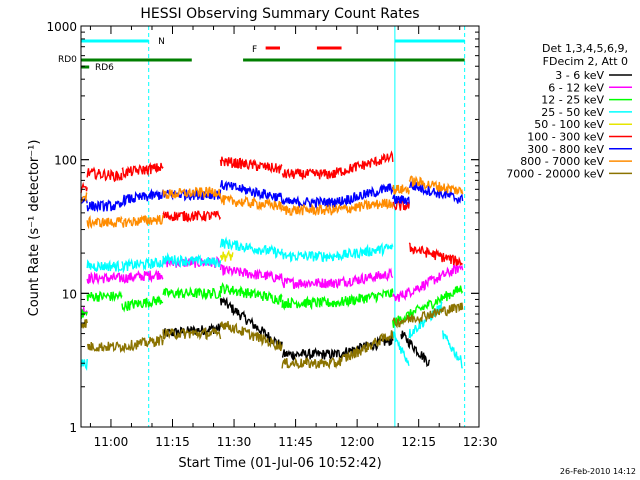 This screenshot has height=480, width=640. I want to click on legend-entry: 3 - 6 keV, so click(579, 75).